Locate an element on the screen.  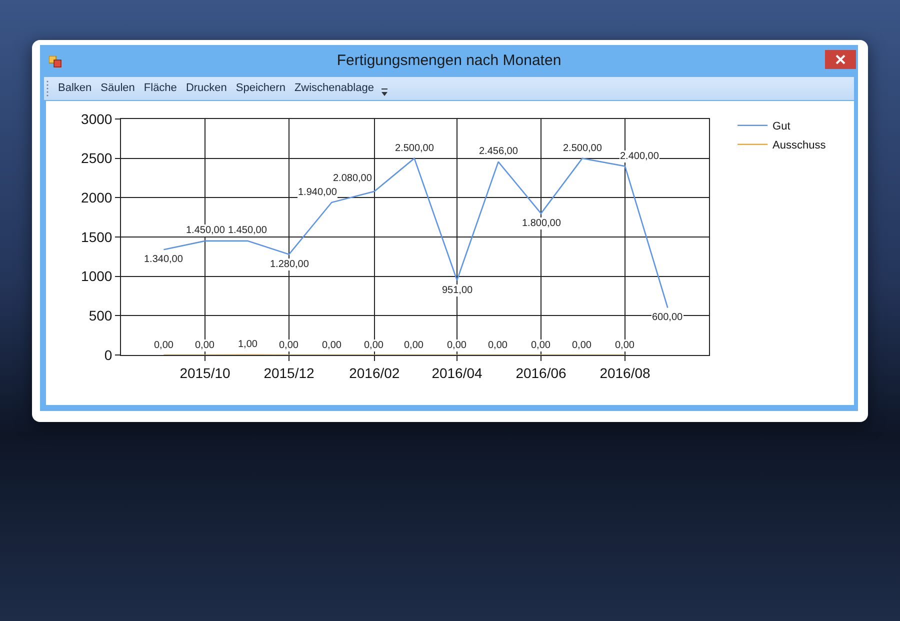
data-label: 2.456,00 is located at coordinates (498, 151).